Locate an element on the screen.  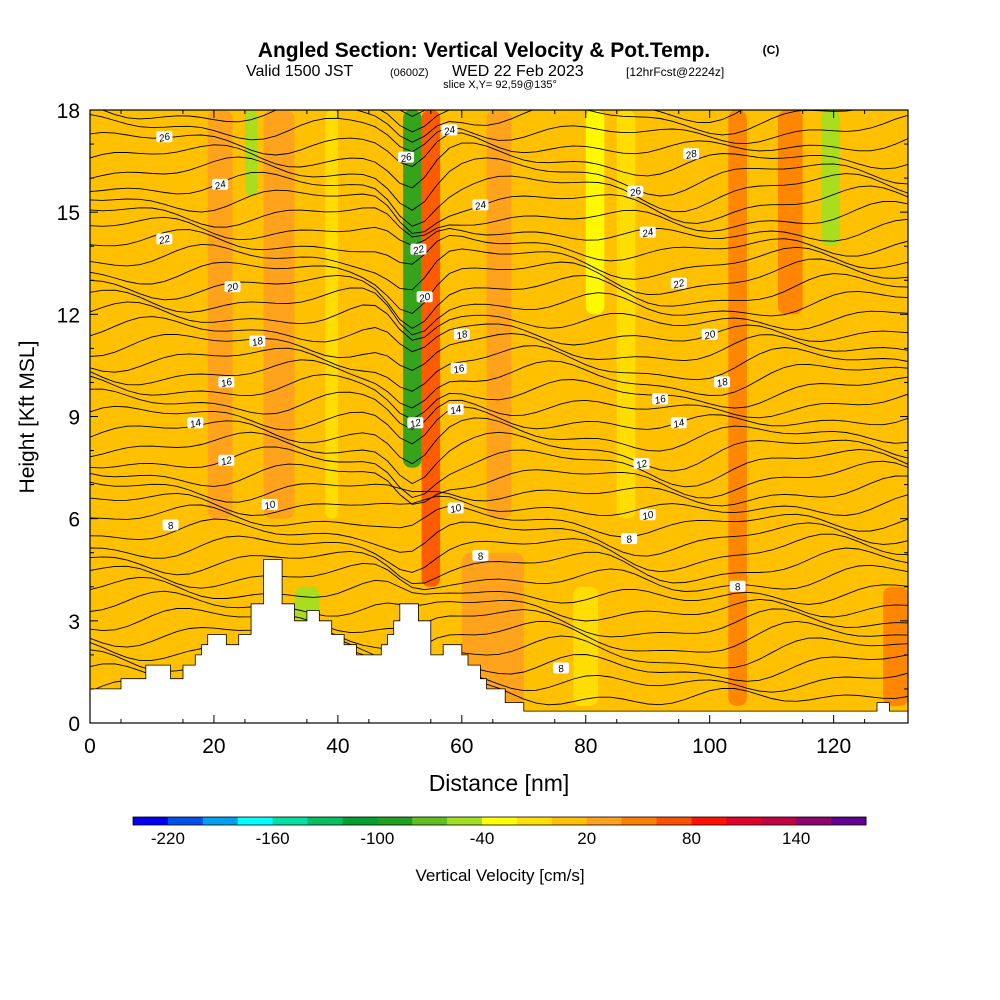
x-tick-label-5: 100 is located at coordinates (709, 746).